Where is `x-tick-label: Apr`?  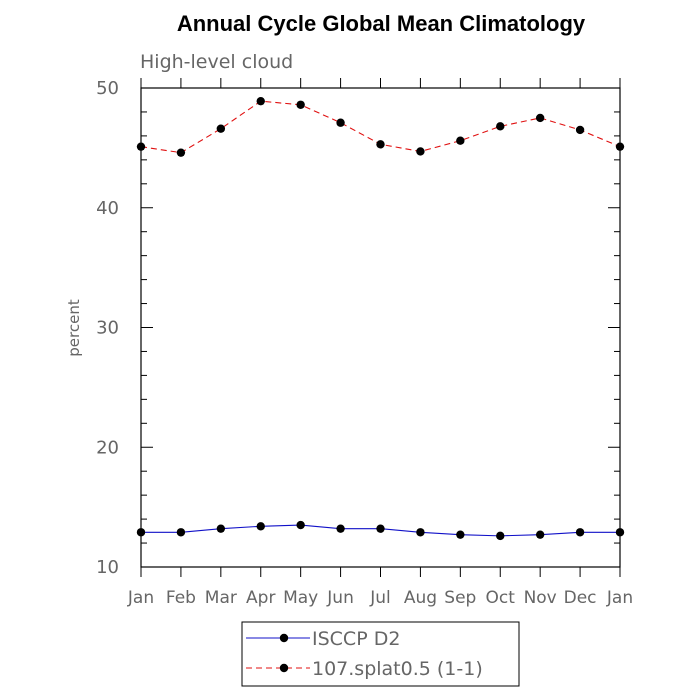 x-tick-label: Apr is located at coordinates (260, 598).